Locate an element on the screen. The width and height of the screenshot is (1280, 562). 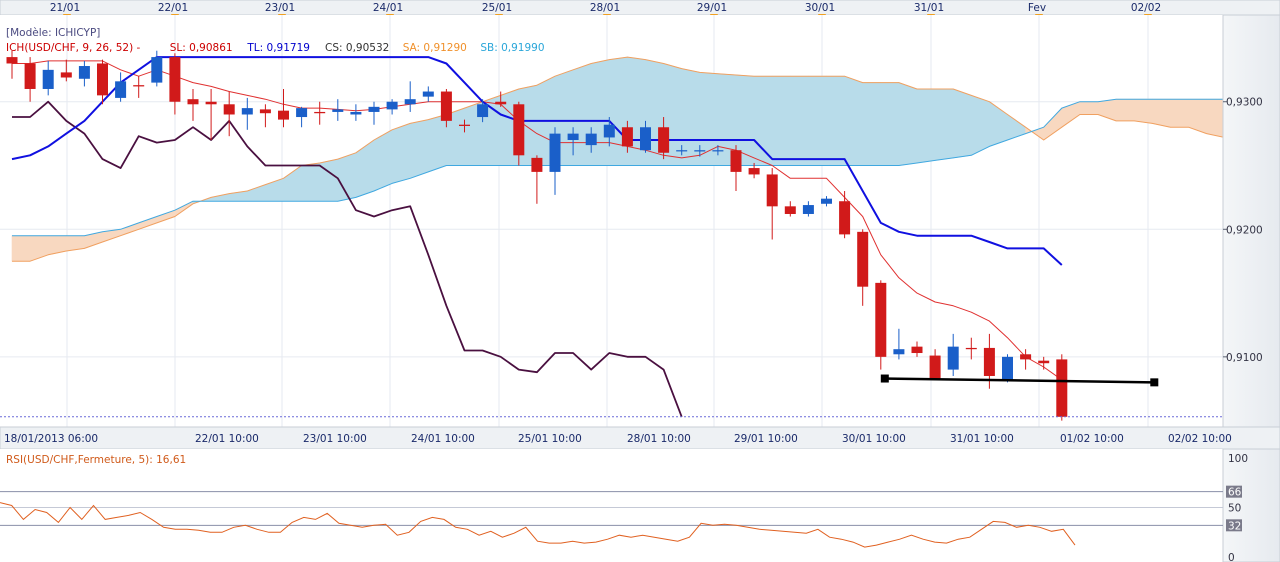
top-date-label: Fev is located at coordinates (1037, 8).